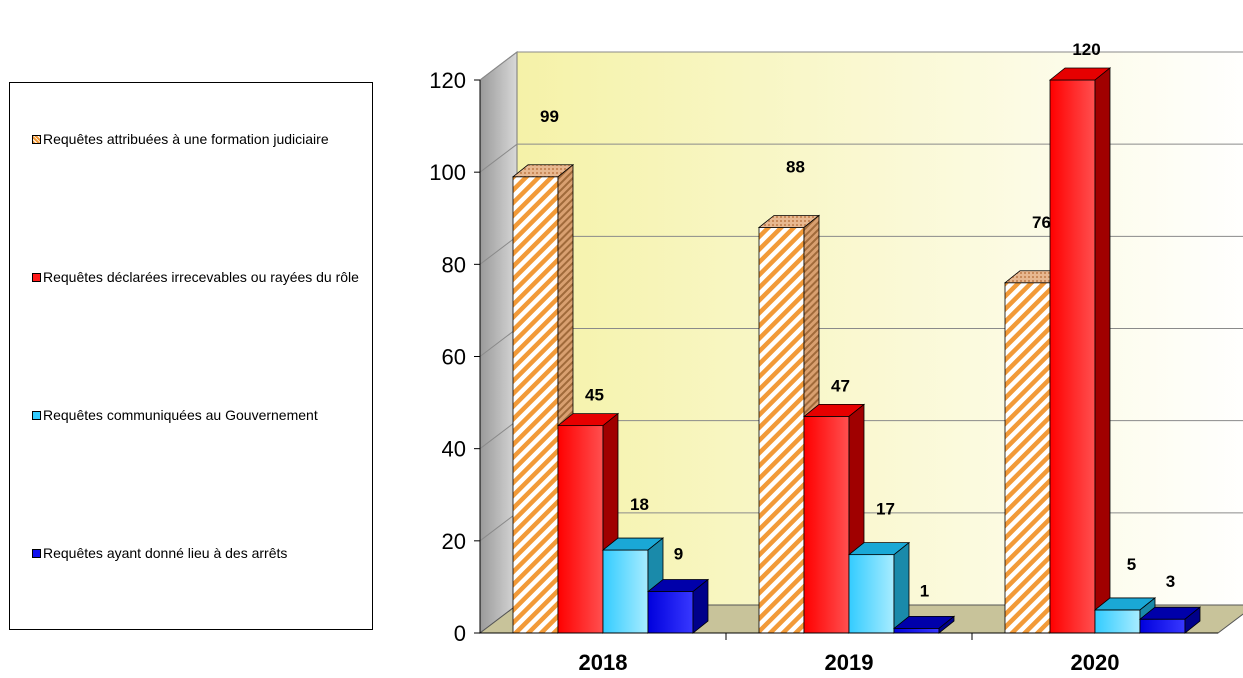  I want to click on legend-item-communiquees: Requêtes communiquées au Gouvernement, so click(197, 415).